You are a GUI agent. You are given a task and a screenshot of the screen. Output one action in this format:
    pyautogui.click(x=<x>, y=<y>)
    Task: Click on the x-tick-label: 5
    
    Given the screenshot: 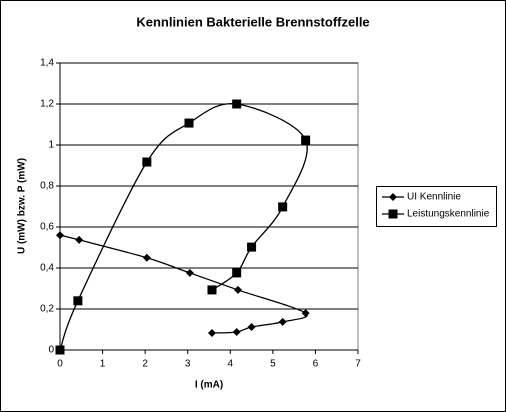 What is the action you would take?
    pyautogui.click(x=273, y=364)
    